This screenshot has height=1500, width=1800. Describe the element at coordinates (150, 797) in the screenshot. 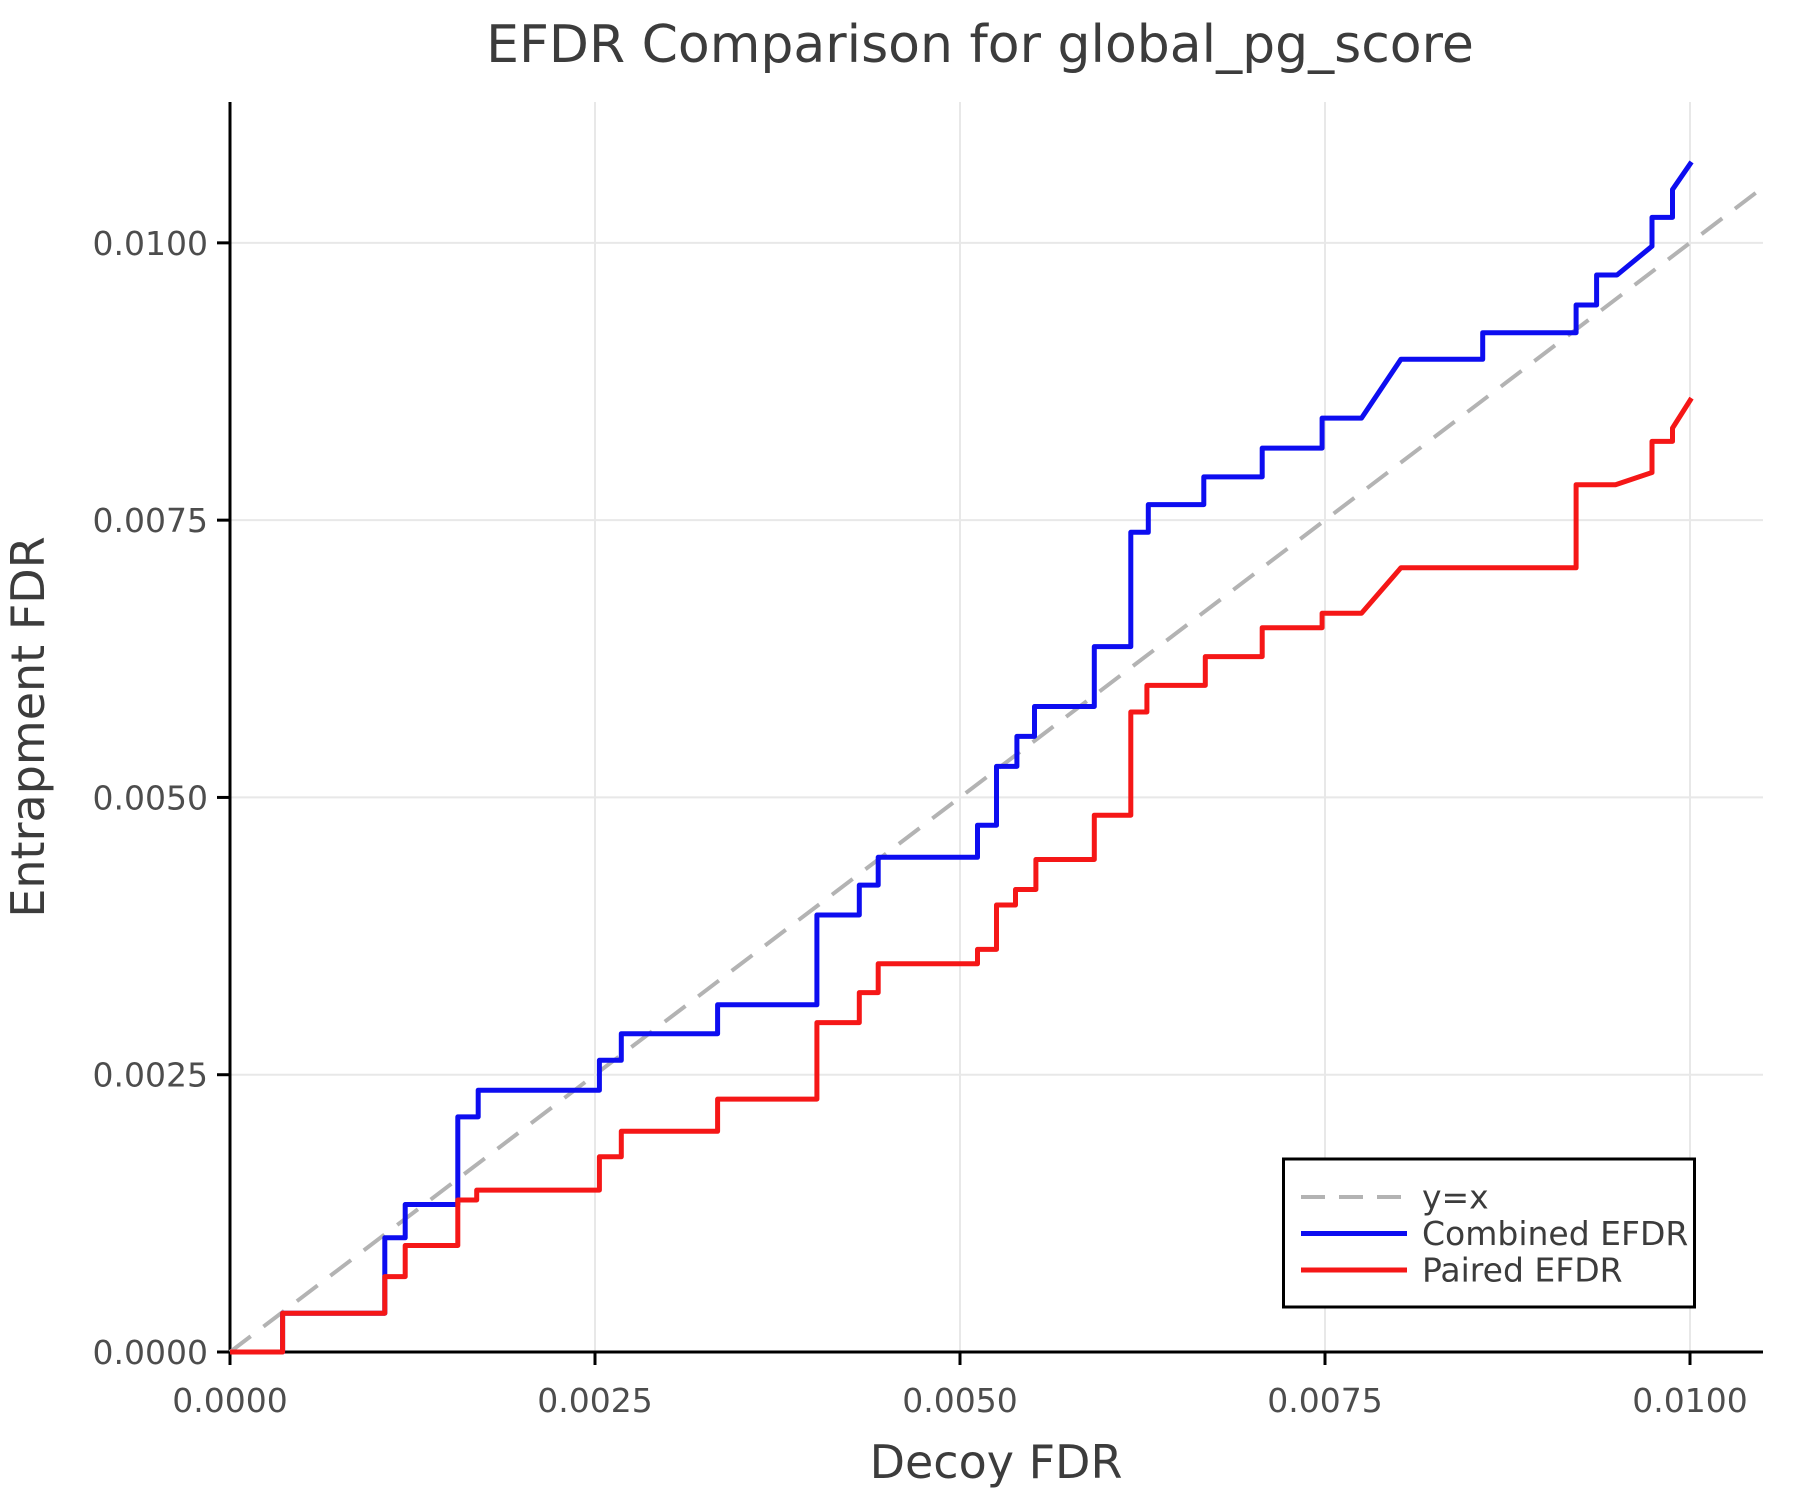

I see `y-tick-label: 0.0050` at that location.